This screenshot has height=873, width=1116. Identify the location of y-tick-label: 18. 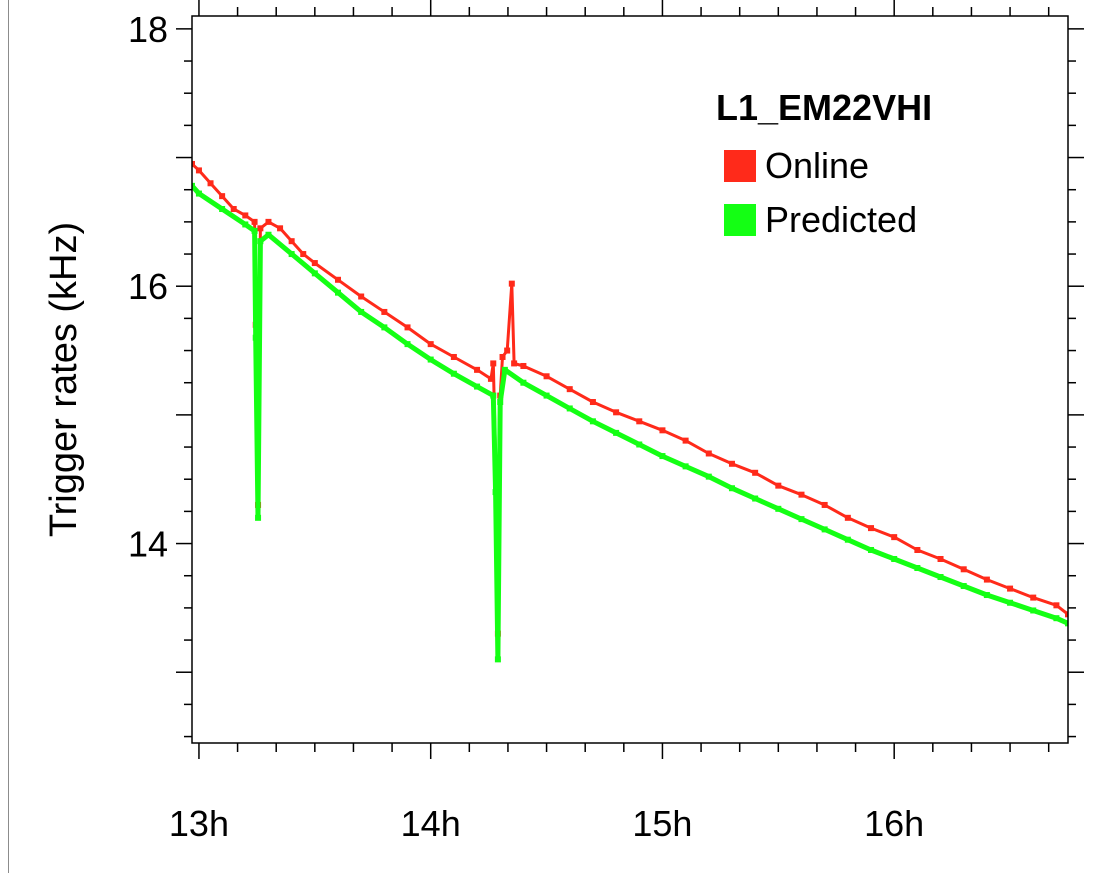
(148, 29).